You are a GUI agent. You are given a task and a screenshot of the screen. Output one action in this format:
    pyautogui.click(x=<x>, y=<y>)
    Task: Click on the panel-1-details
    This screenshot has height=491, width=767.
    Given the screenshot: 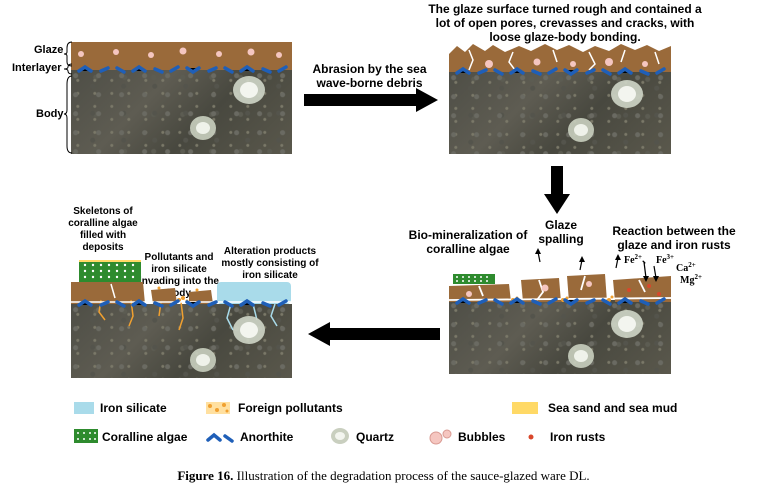 What is the action you would take?
    pyautogui.click(x=182, y=93)
    